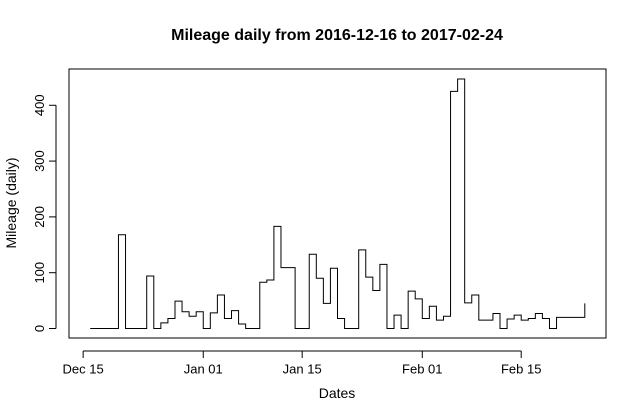 This screenshot has height=420, width=640. I want to click on y-tick-label: 400, so click(39, 105).